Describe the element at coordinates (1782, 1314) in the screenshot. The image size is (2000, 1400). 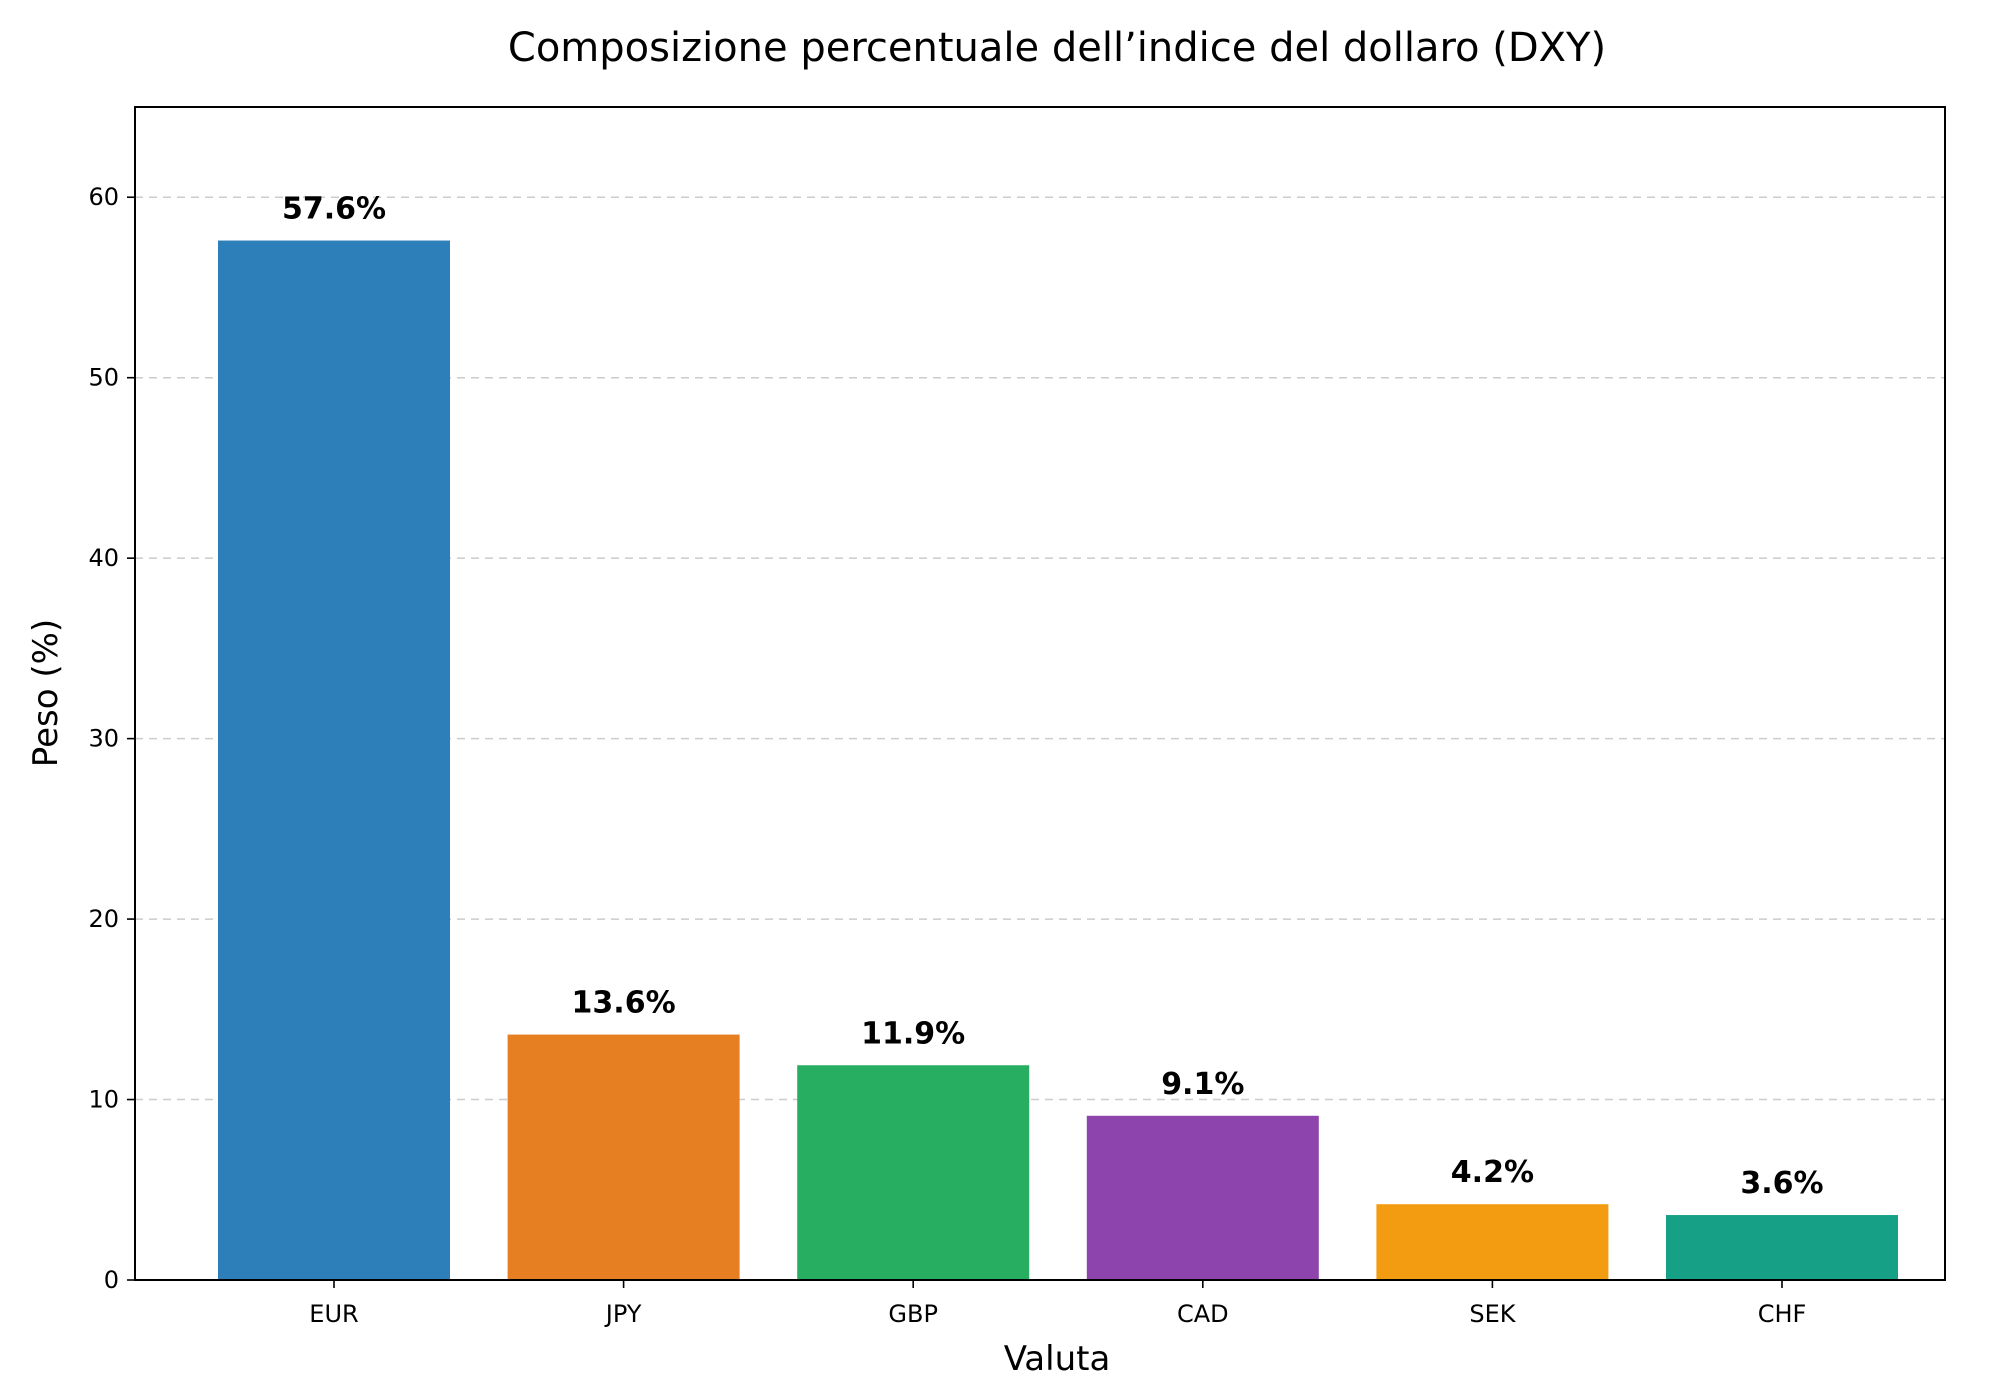
I see `x-tick-label-chf: CHF` at that location.